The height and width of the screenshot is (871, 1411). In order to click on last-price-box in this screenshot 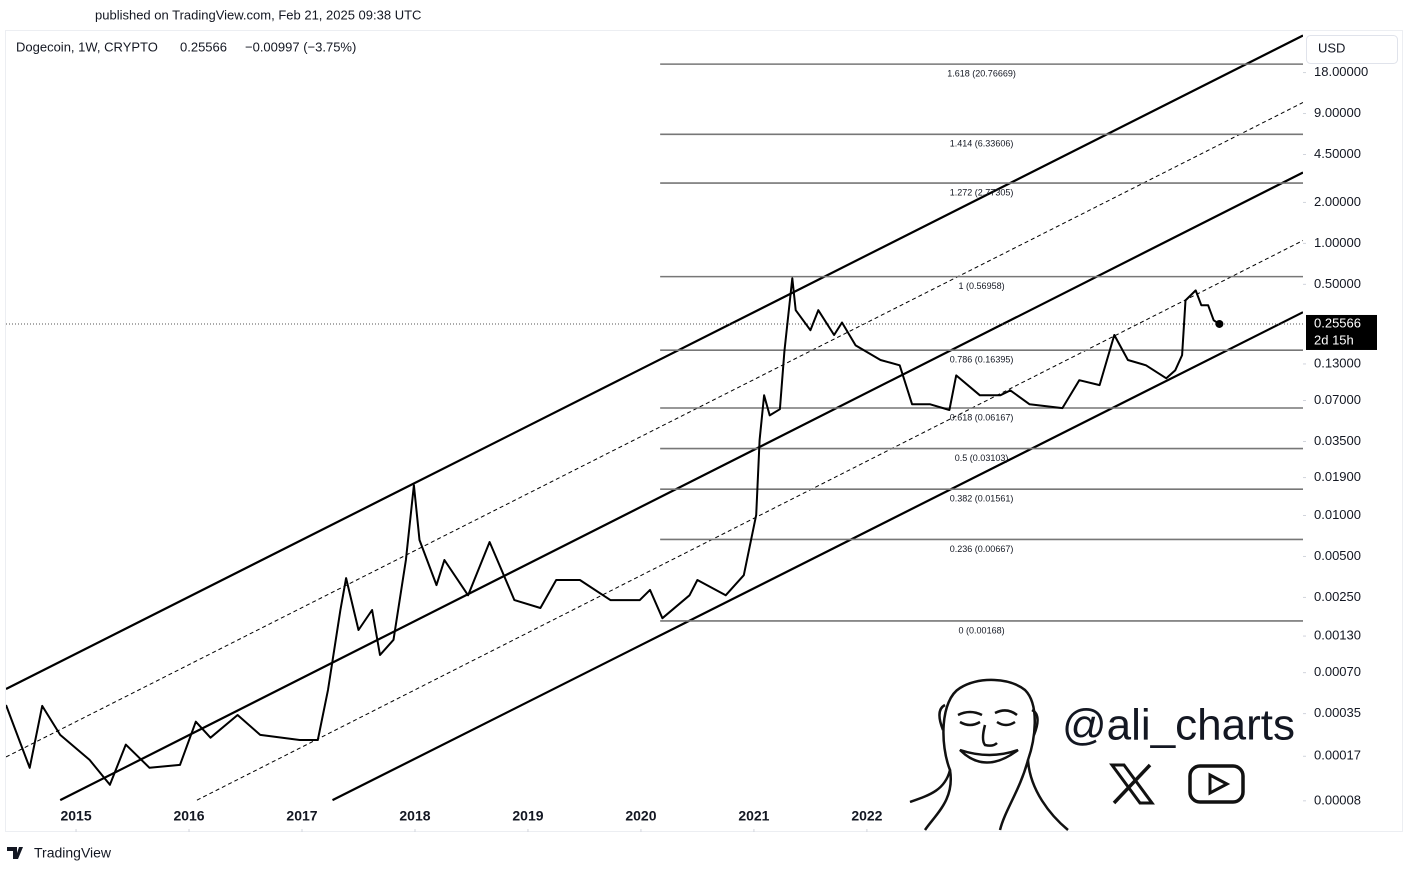, I will do `click(1341, 332)`.